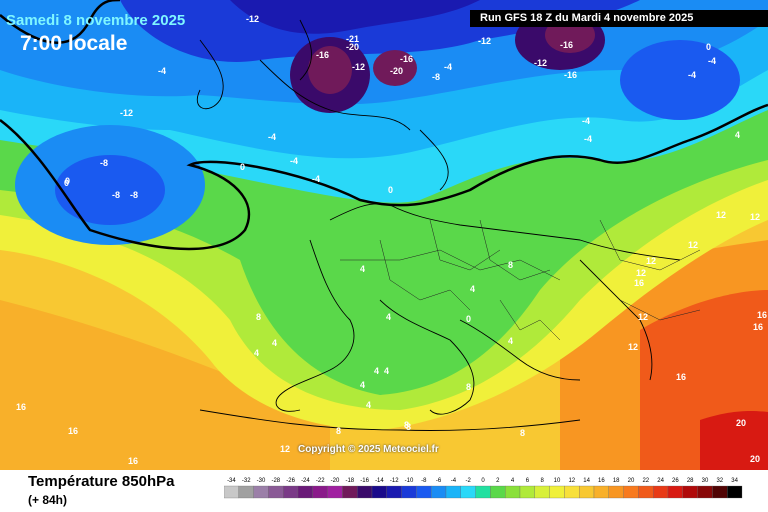 This screenshot has height=512, width=768. I want to click on legend-tick-label: 20, so click(631, 481).